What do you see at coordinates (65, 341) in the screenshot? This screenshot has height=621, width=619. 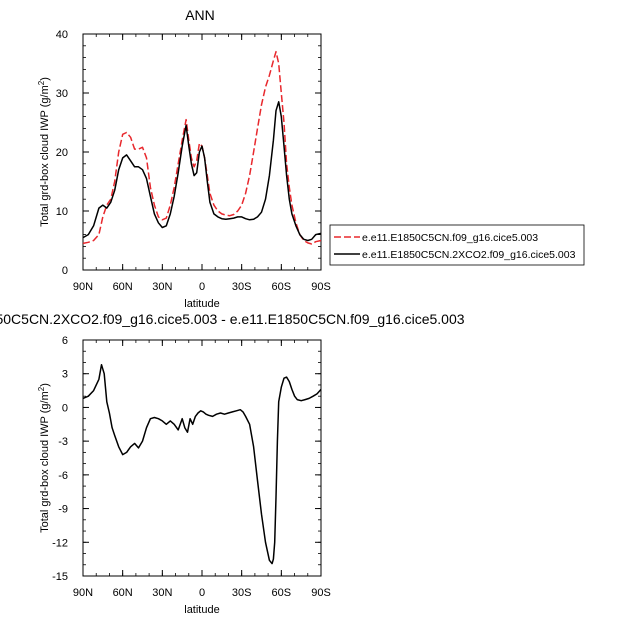 I see `y-tick-label: 6` at bounding box center [65, 341].